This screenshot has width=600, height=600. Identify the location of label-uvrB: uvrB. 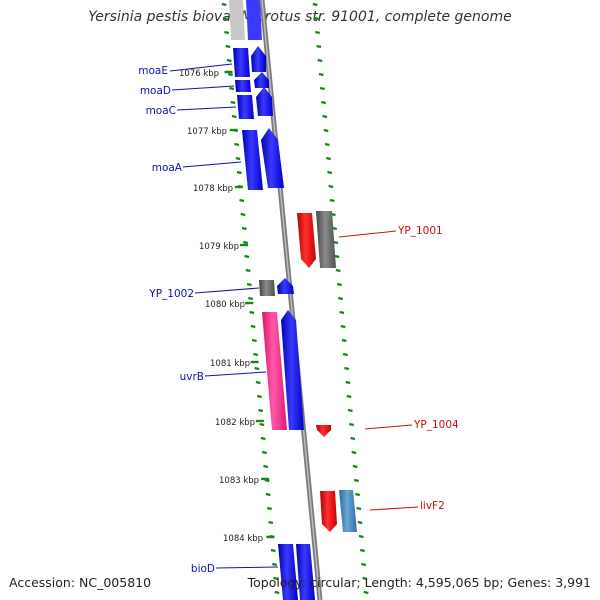
(192, 377).